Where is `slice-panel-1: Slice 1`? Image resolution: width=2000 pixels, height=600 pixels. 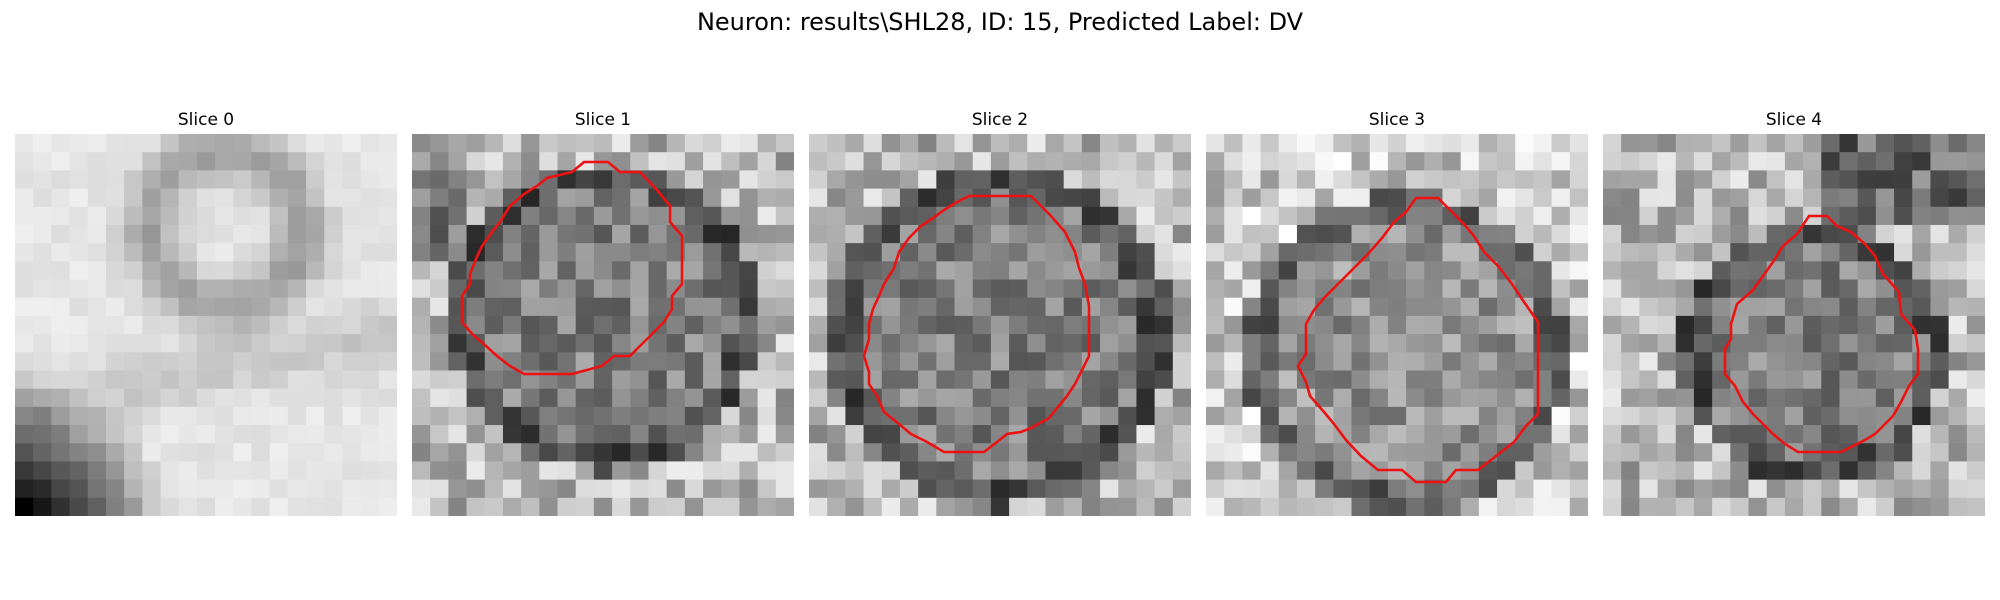 slice-panel-1: Slice 1 is located at coordinates (603, 315).